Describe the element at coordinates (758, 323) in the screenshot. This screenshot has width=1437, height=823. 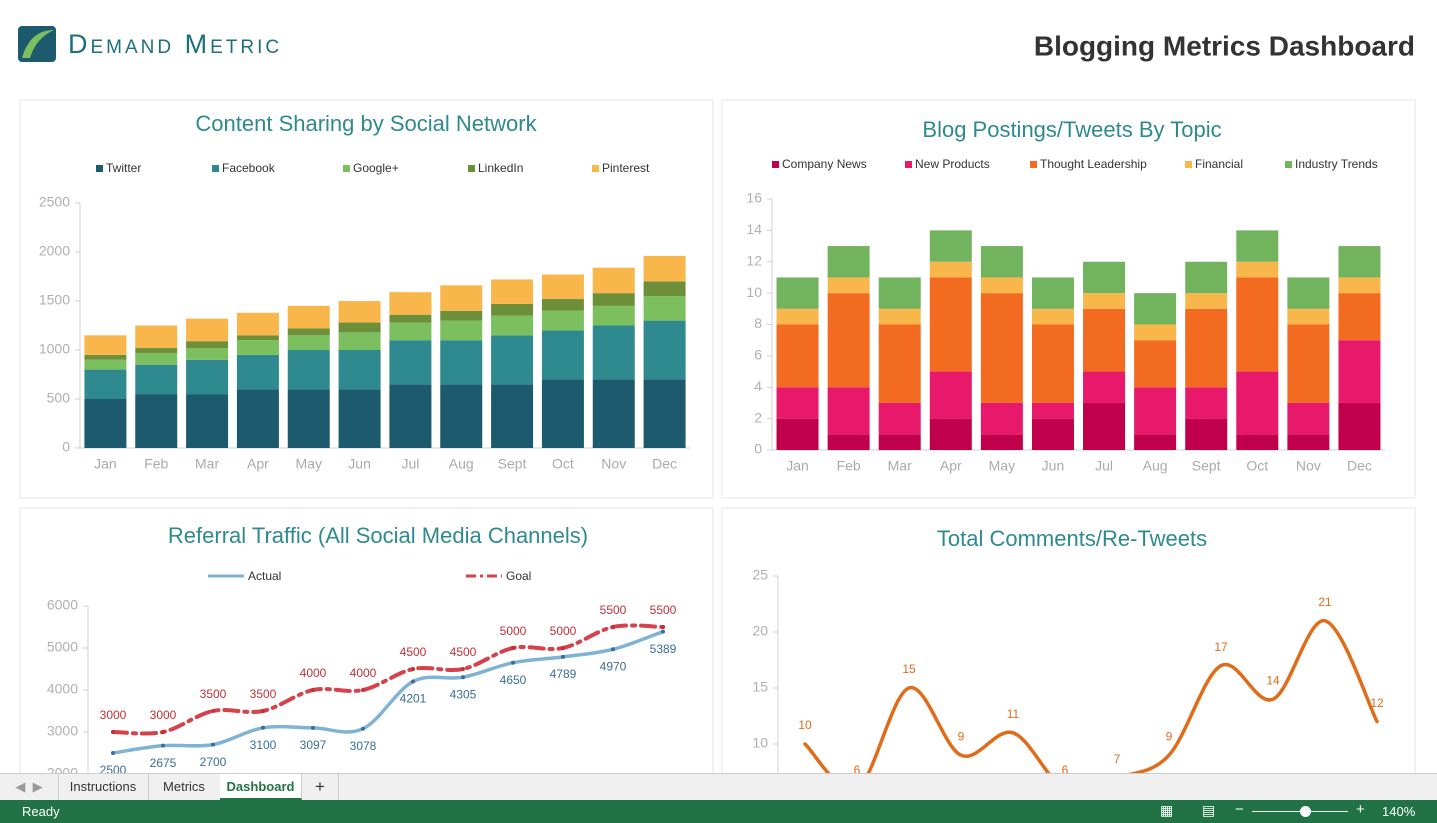
I see `y-tick-label: 8` at that location.